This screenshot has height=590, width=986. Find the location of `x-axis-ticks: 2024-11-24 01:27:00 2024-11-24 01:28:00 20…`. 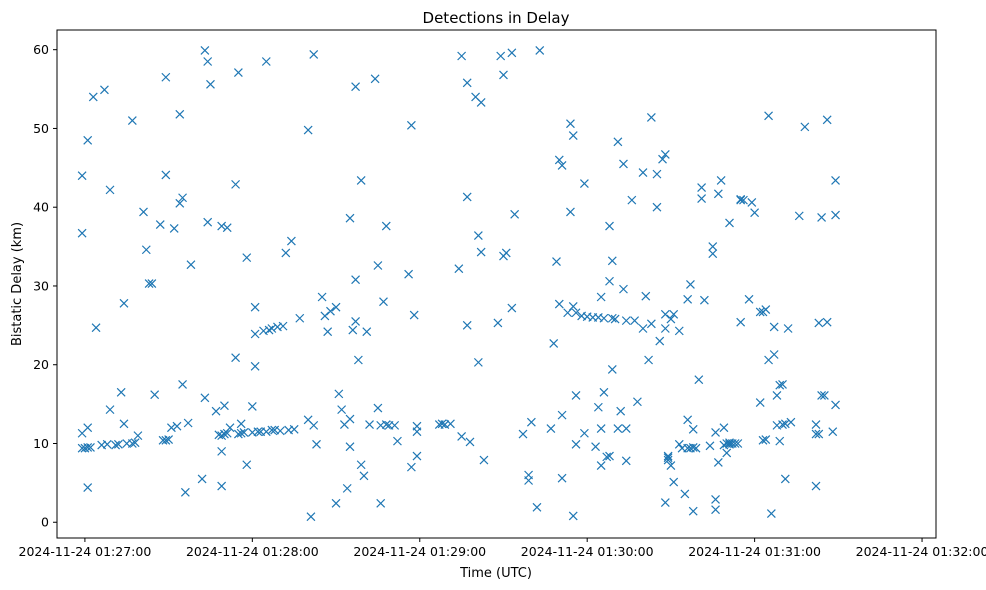

x-axis-ticks: 2024-11-24 01:27:00 2024-11-24 01:28:00 20… is located at coordinates (502, 548).